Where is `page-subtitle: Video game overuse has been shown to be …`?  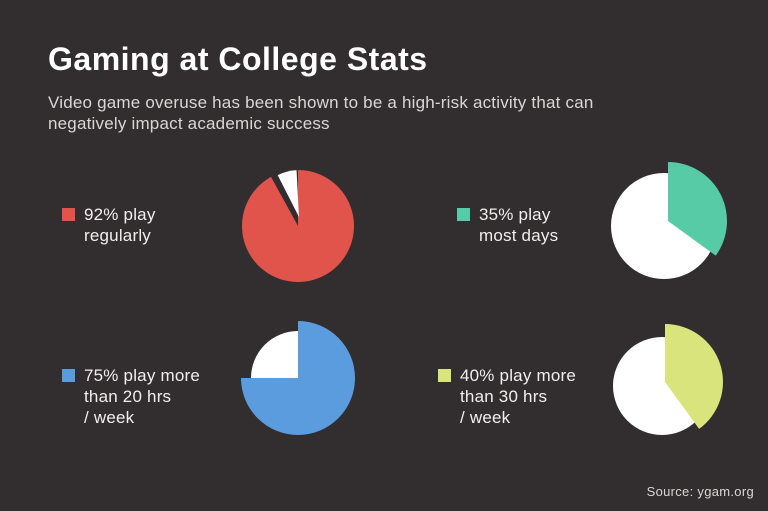
page-subtitle: Video game overuse has been shown to be … is located at coordinates (321, 113).